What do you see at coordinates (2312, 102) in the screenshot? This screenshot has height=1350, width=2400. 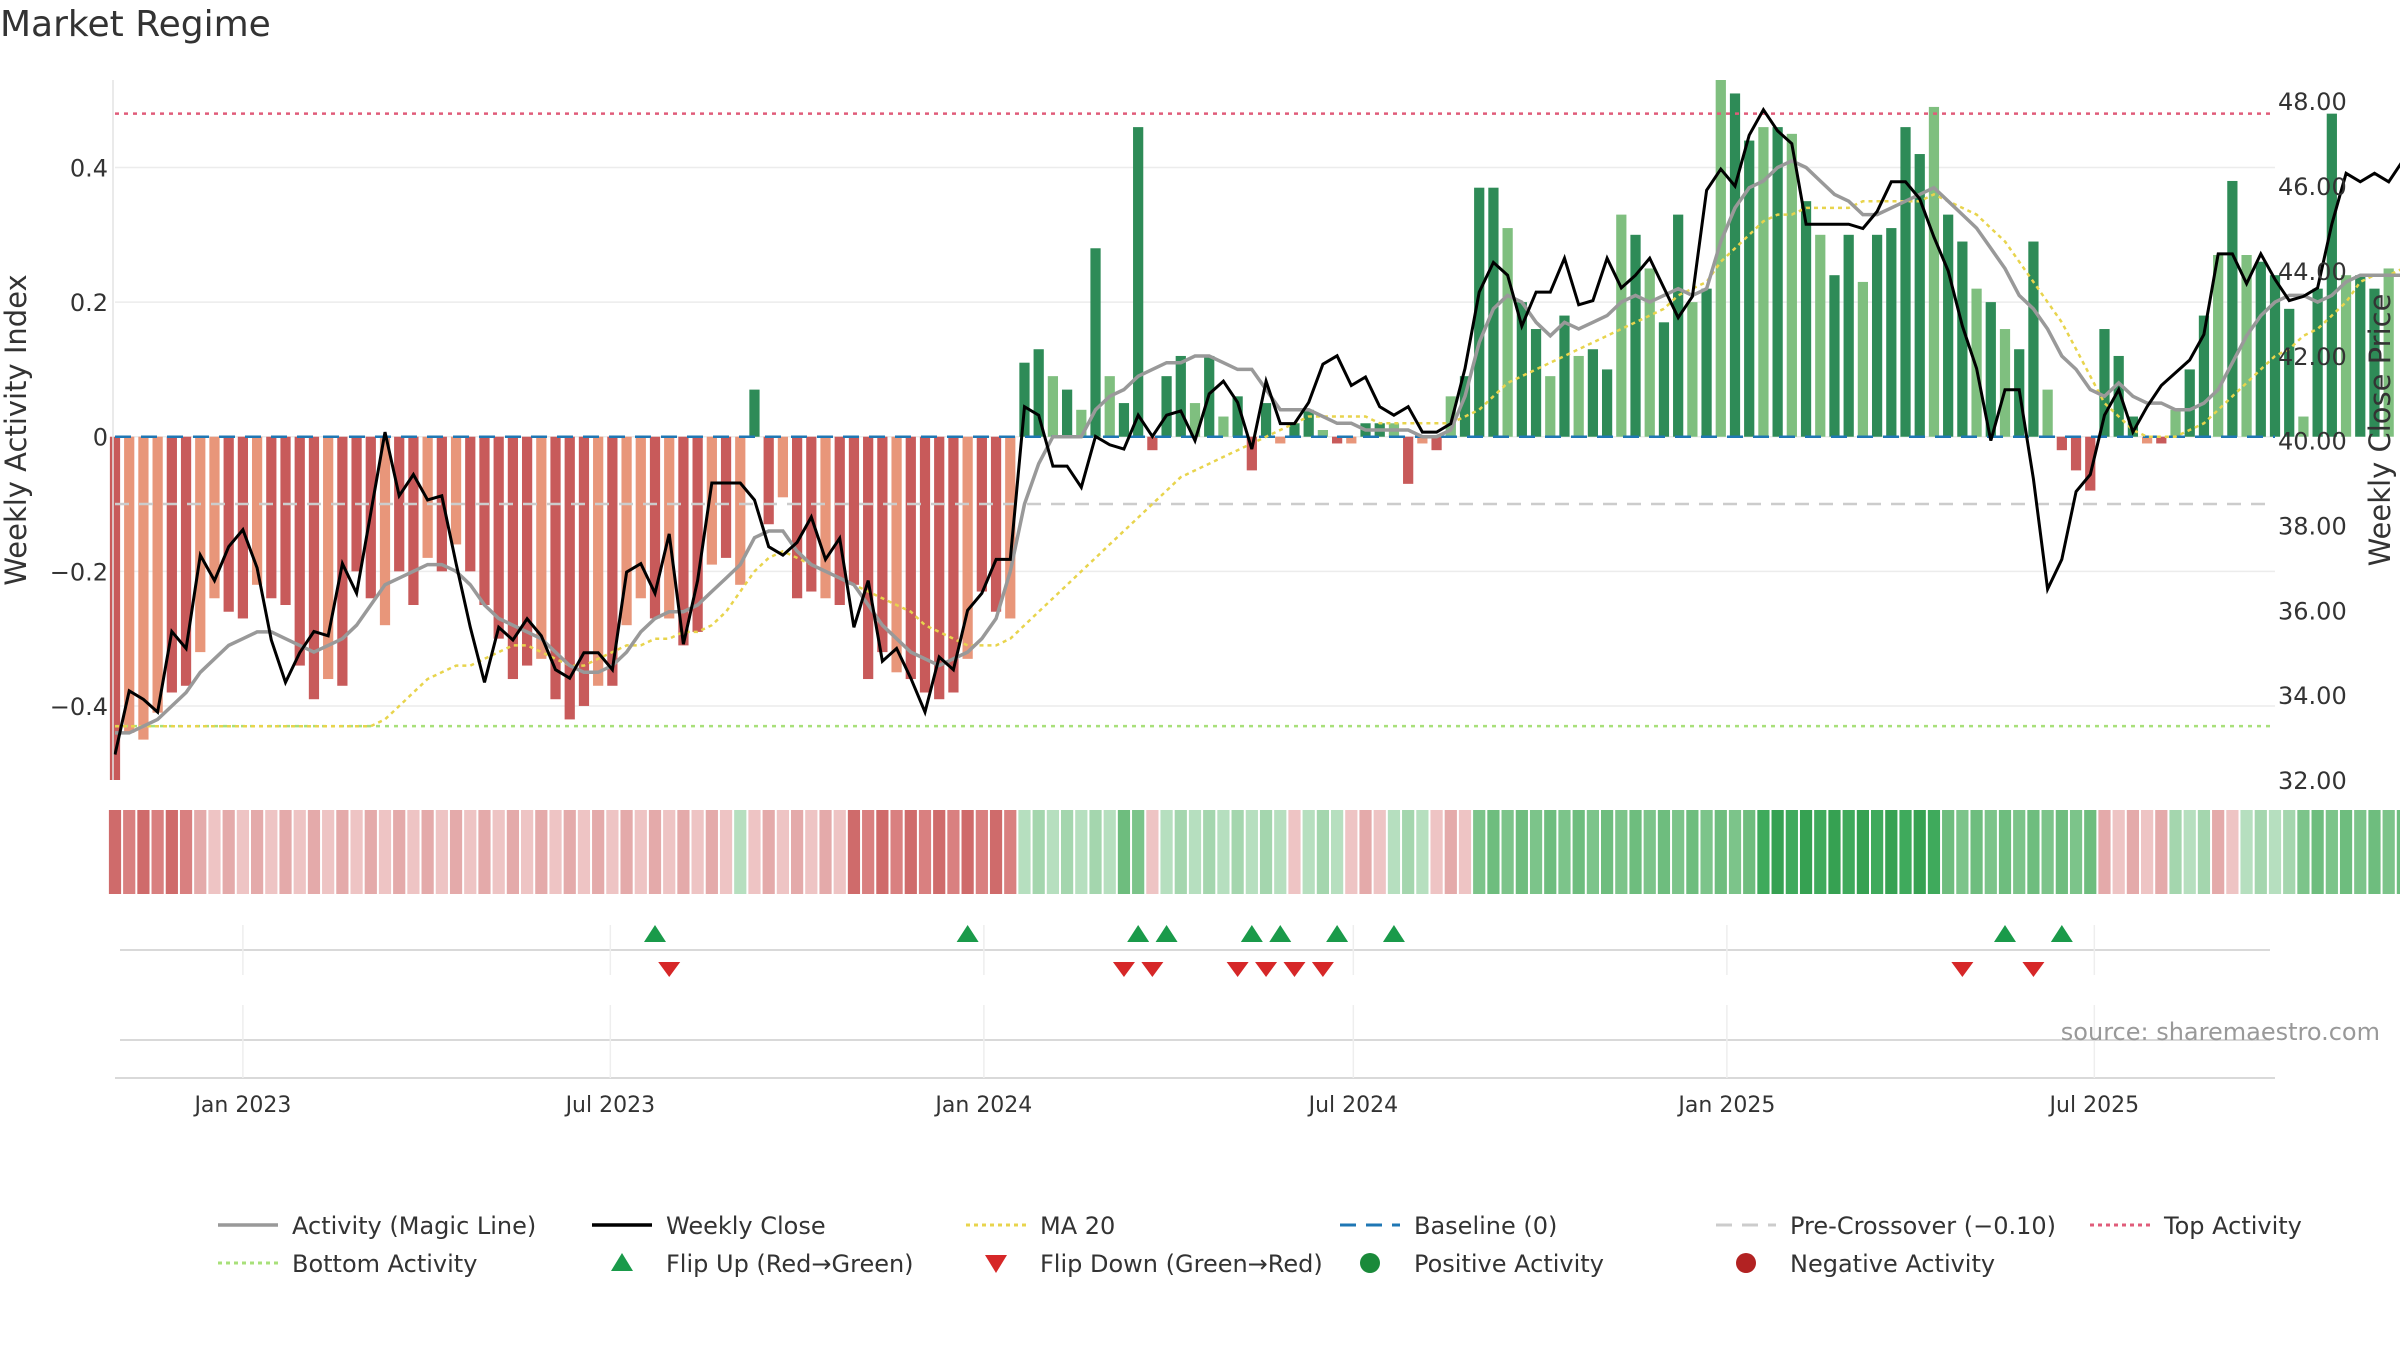 I see `y2-tick-label: 48.00` at bounding box center [2312, 102].